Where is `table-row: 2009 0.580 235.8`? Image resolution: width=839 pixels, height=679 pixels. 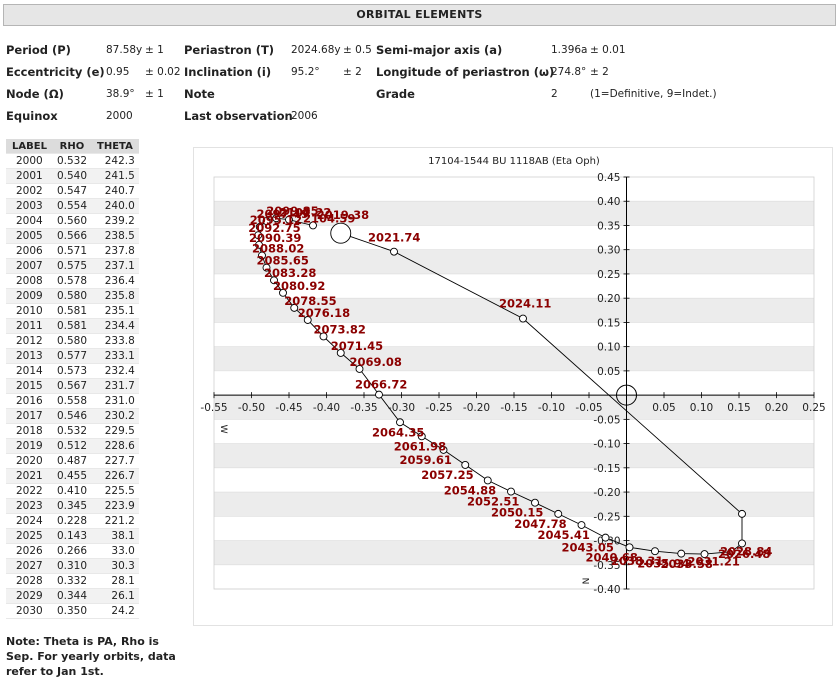
table-row: 2009 0.580 235.8 is located at coordinates (72, 296).